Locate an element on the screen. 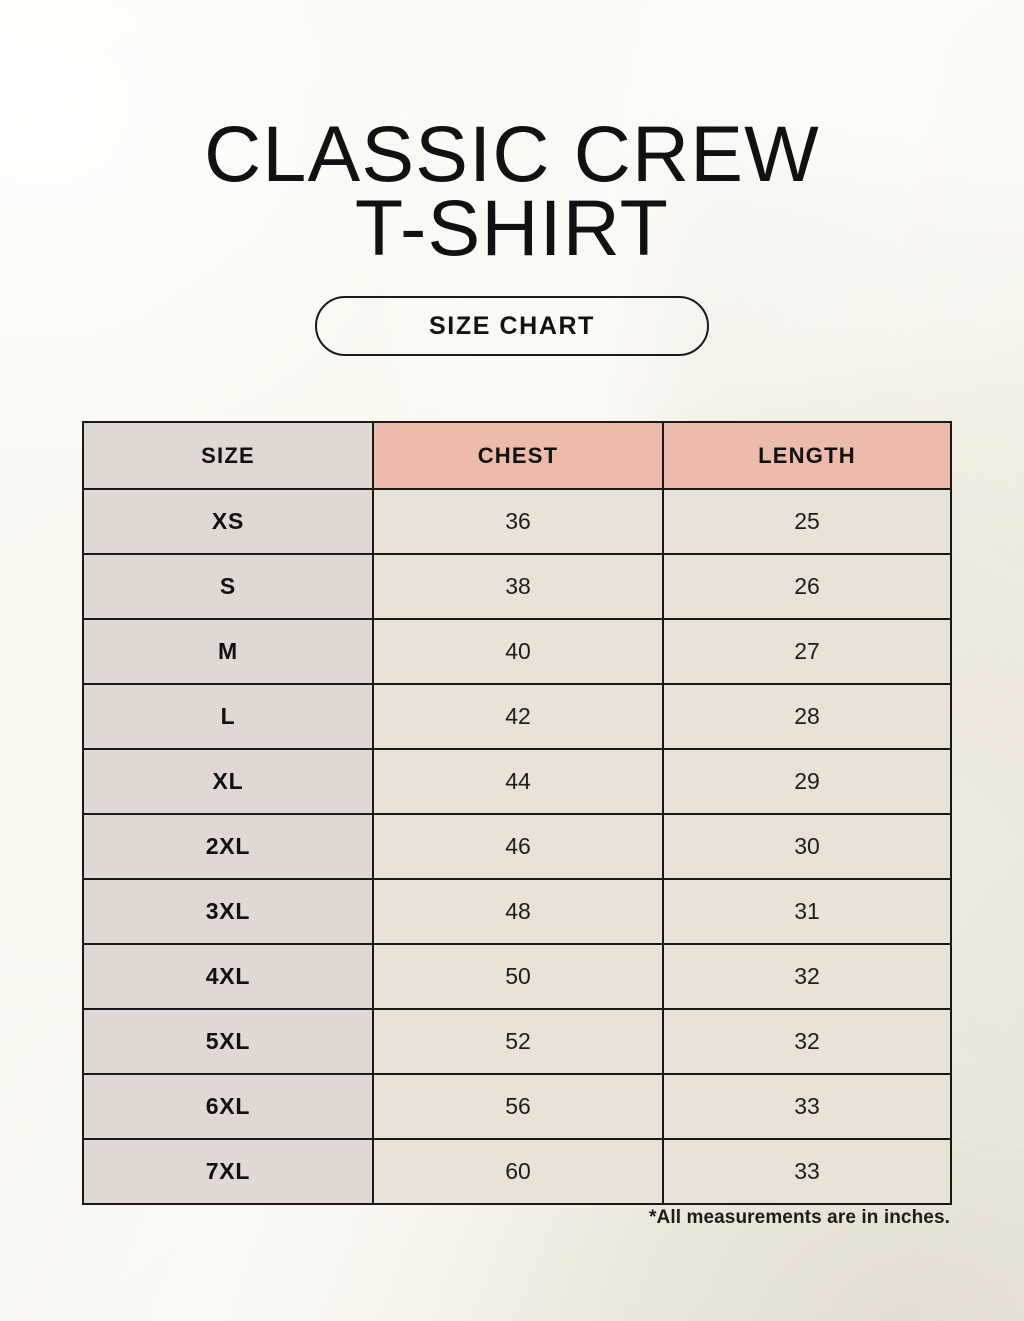 The image size is (1024, 1321). table-row: XS 36 25 is located at coordinates (517, 521).